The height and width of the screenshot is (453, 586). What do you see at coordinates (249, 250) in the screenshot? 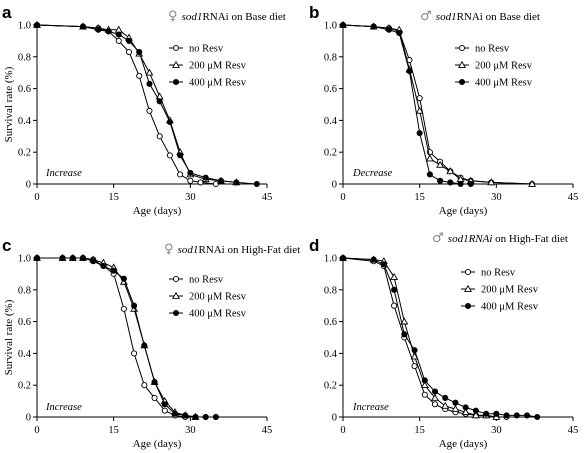
I see `title-rest: RNAi on High-Fat diet` at bounding box center [249, 250].